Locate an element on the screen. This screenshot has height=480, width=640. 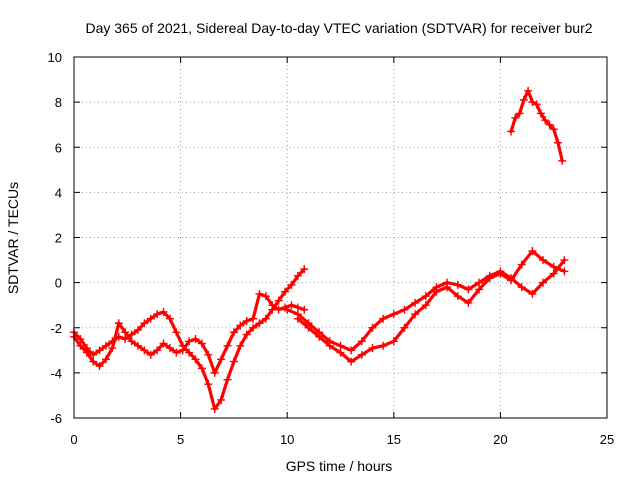
y-tick-label: 4 is located at coordinates (58, 192).